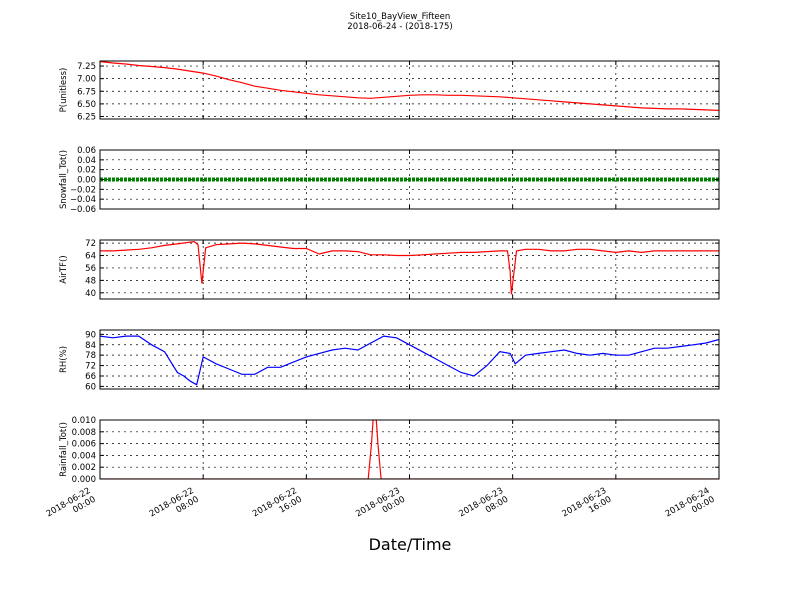  What do you see at coordinates (83, 190) in the screenshot?
I see `y-tick-label: −0.02` at bounding box center [83, 190].